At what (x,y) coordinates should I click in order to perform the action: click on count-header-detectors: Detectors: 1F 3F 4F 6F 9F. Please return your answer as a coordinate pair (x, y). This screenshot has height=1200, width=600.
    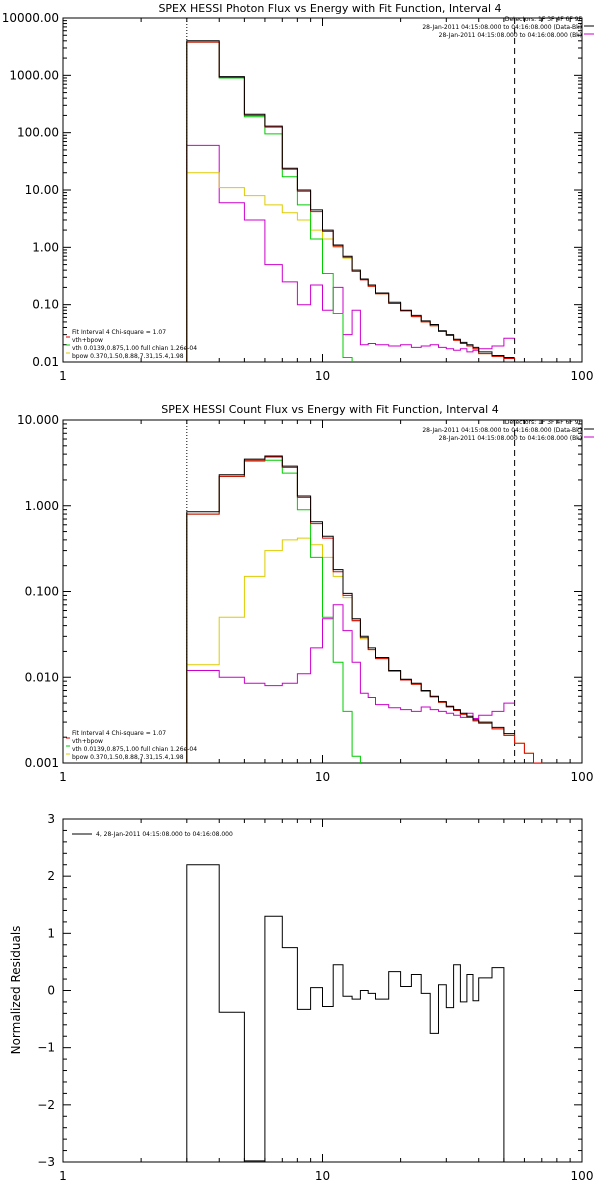
    Looking at the image, I should click on (544, 422).